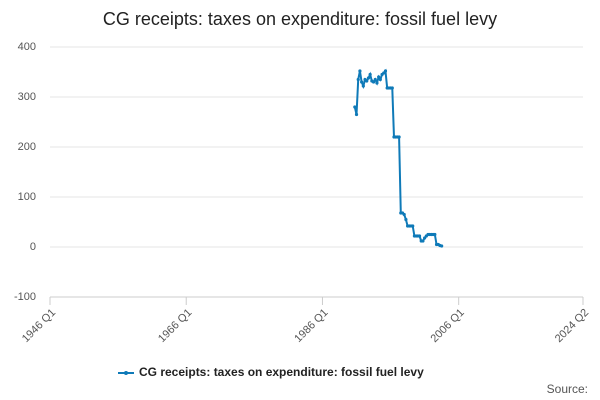 The image size is (600, 400). I want to click on y-tick-label: -100, so click(25, 297).